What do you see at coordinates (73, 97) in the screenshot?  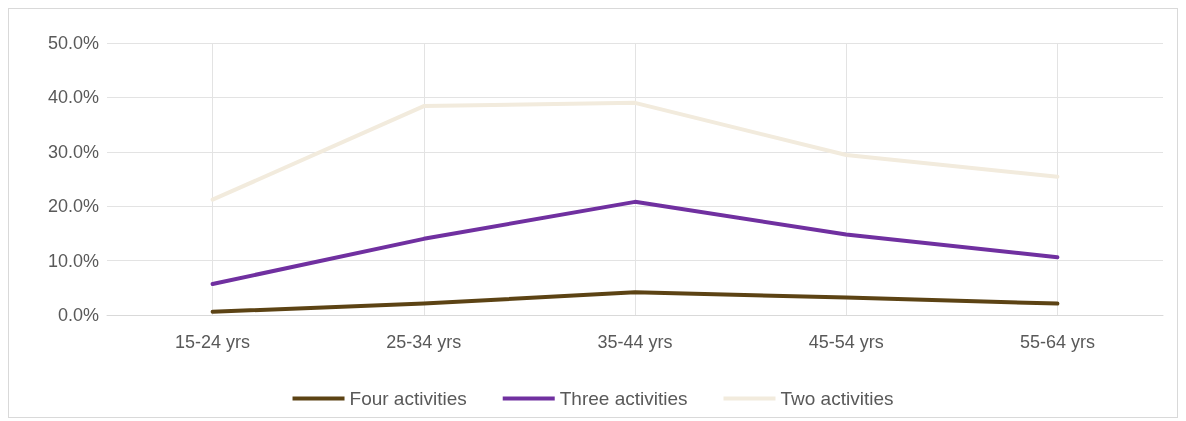 I see `y-tick-label: 40.0%` at bounding box center [73, 97].